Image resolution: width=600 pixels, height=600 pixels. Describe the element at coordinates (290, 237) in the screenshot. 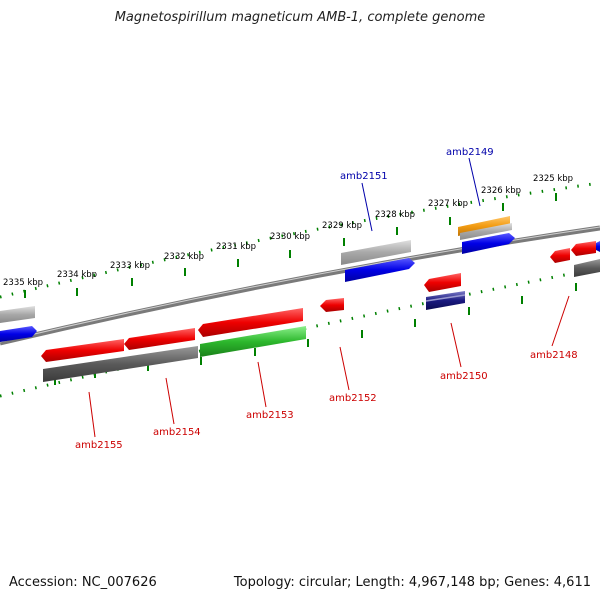

I see `scale-label: 2330 kbp` at that location.